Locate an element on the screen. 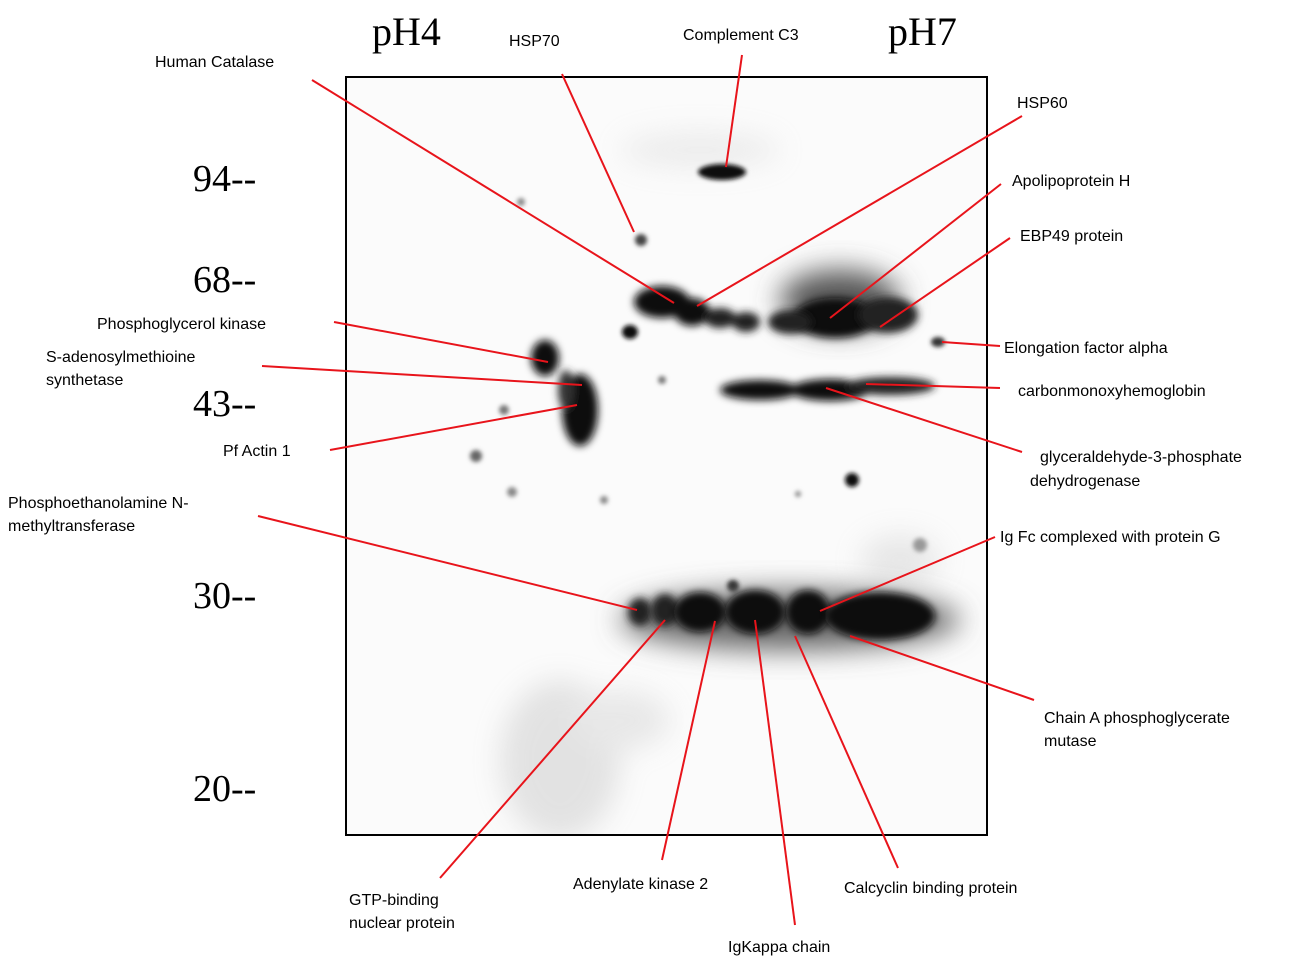 The height and width of the screenshot is (957, 1302). label-ebp49: EBP49 protein is located at coordinates (1071, 236).